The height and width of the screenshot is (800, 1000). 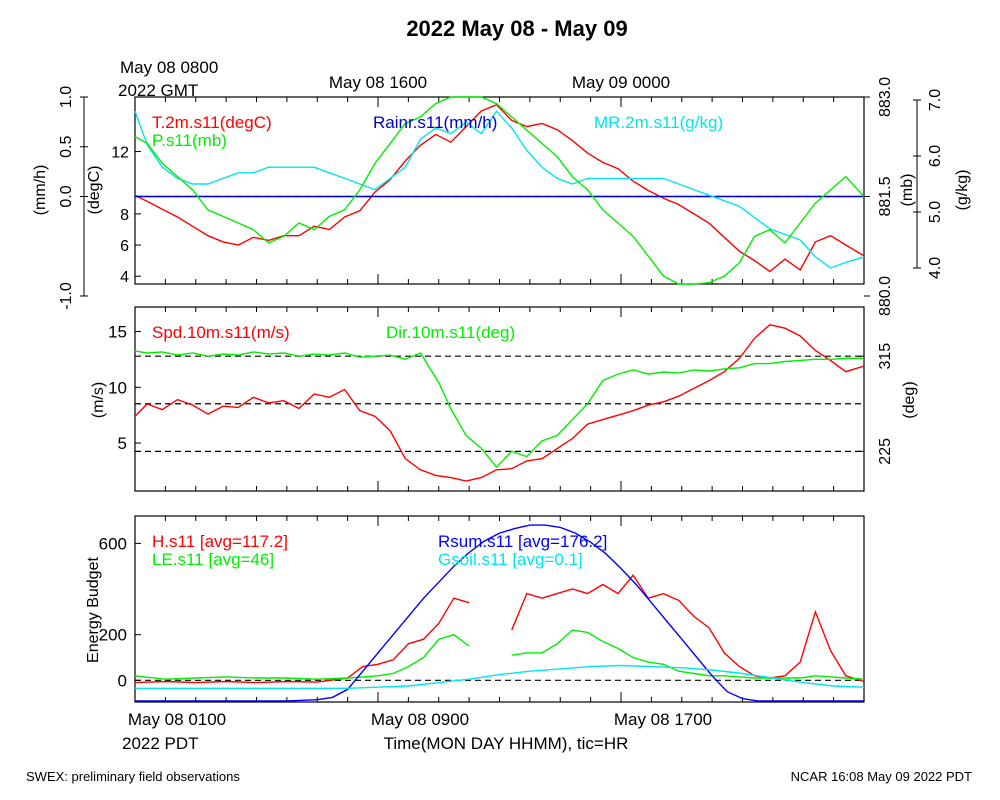 I want to click on temp-axis-tick-label: 8, so click(x=124, y=215).